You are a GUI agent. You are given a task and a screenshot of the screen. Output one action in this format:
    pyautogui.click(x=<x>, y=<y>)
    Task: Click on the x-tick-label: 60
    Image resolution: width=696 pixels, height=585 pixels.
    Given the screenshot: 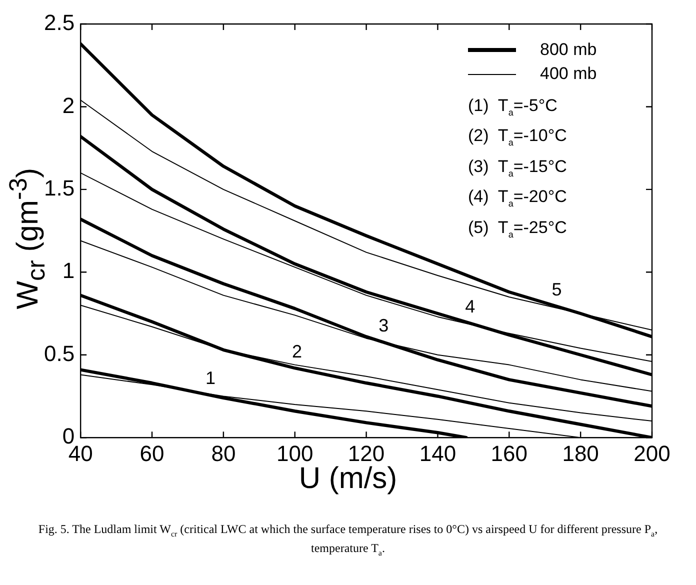 What is the action you would take?
    pyautogui.click(x=152, y=453)
    